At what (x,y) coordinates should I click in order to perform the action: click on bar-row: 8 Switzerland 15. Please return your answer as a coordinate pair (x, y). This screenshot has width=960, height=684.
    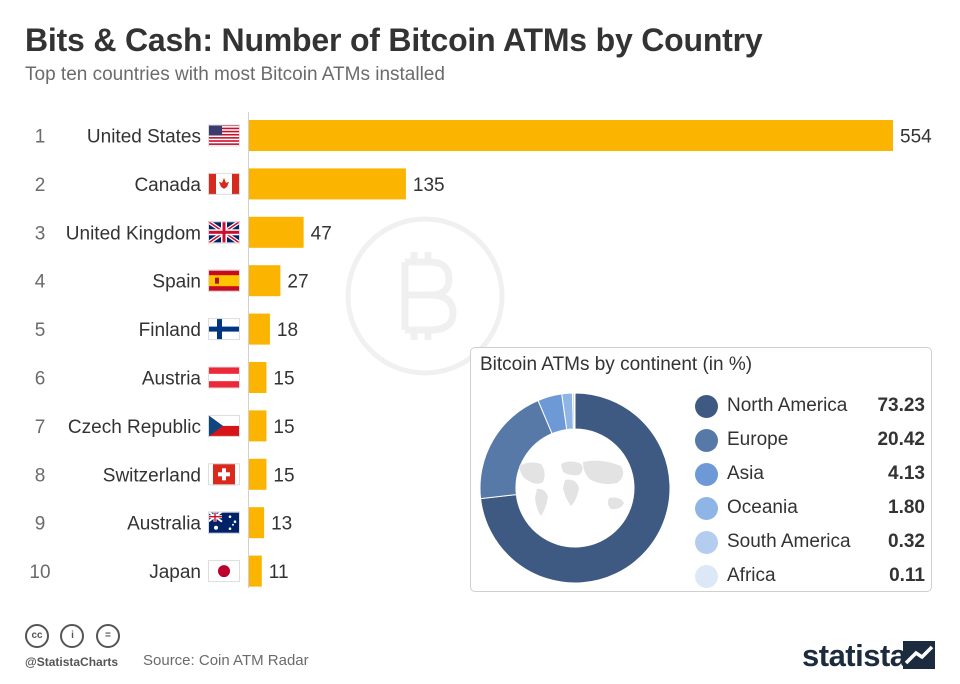
    Looking at the image, I should click on (165, 474).